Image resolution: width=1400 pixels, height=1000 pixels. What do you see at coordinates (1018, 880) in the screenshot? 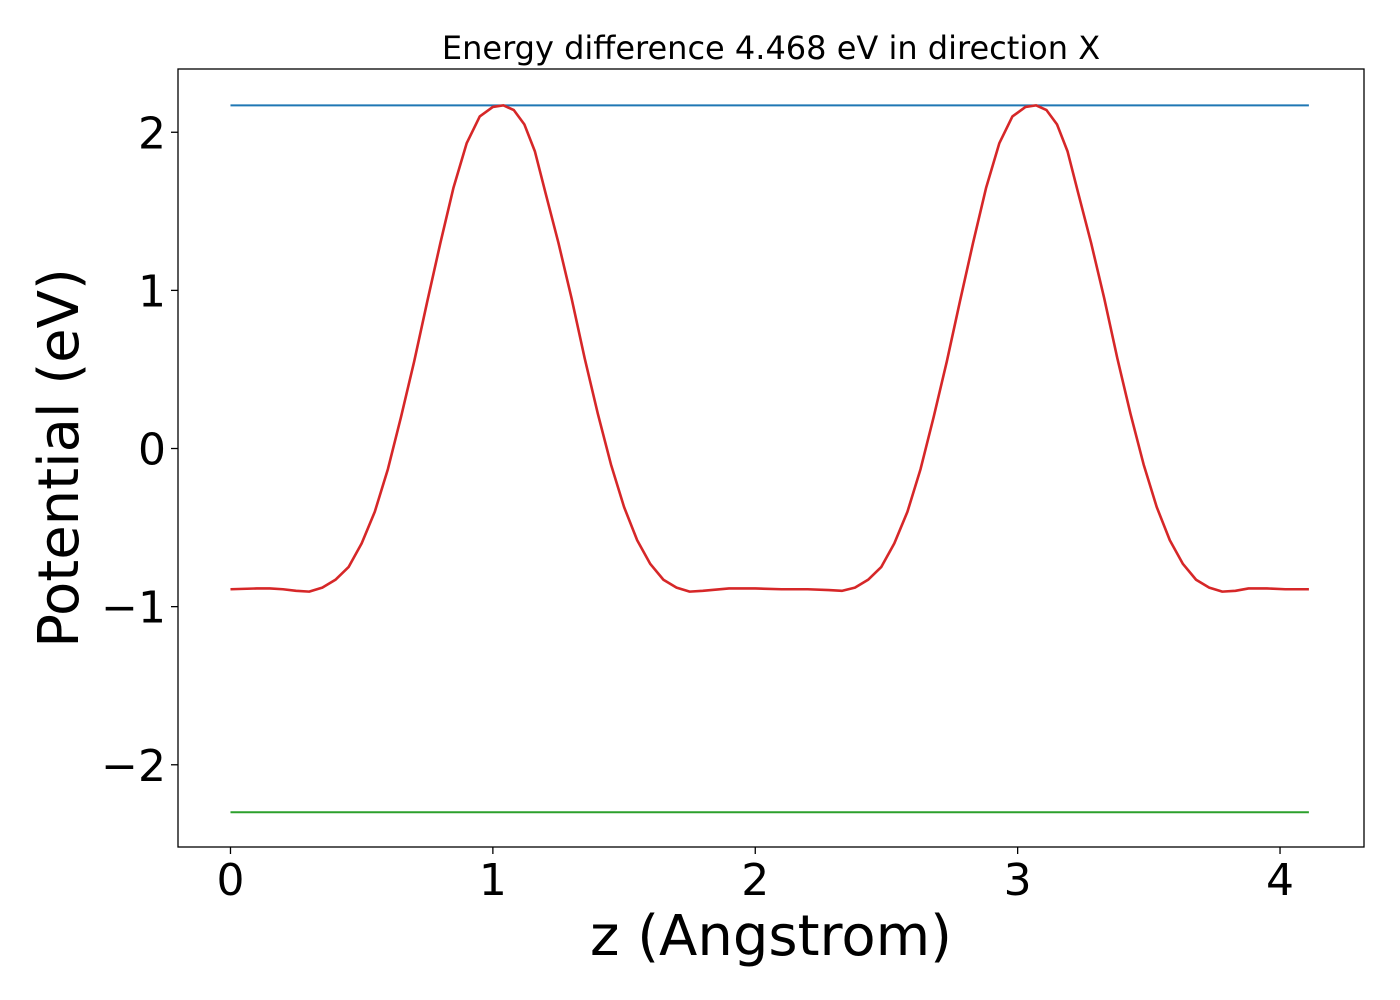
I see `x-tick-label: 3` at bounding box center [1018, 880].